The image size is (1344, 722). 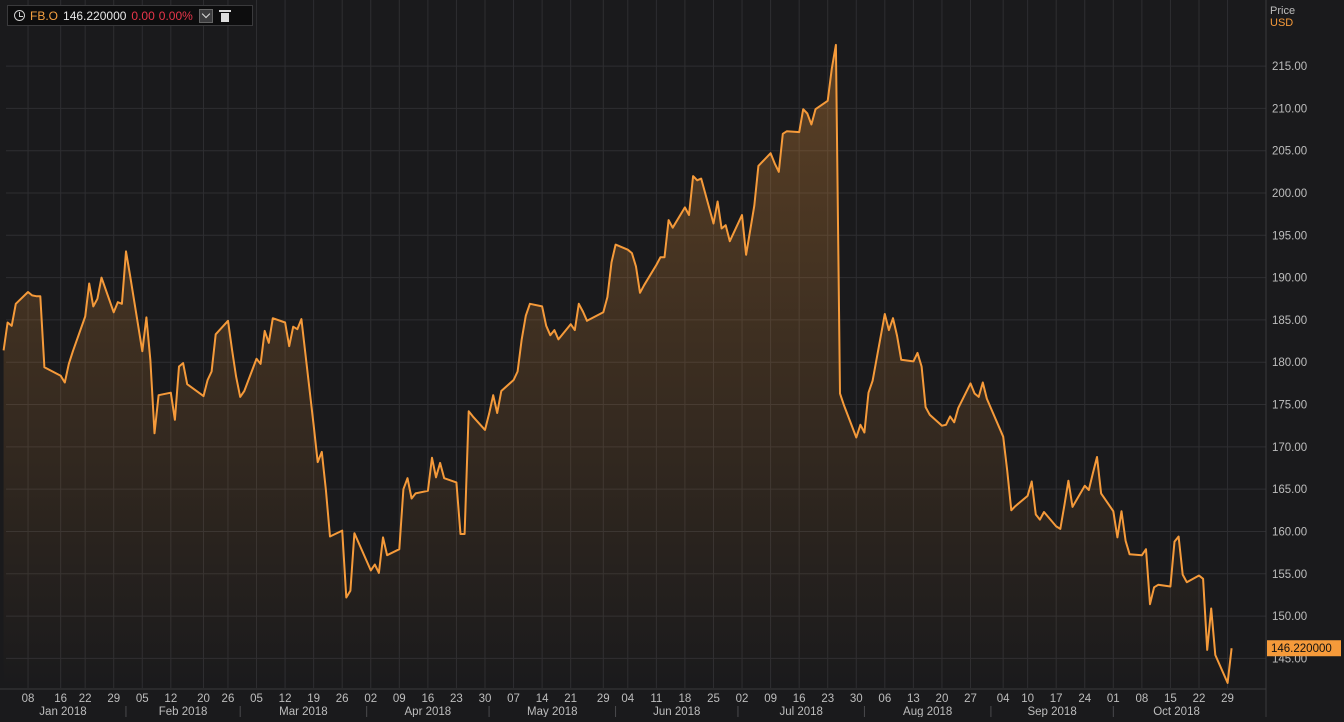 What do you see at coordinates (1289, 490) in the screenshot?
I see `y-tick-label: 165.00` at bounding box center [1289, 490].